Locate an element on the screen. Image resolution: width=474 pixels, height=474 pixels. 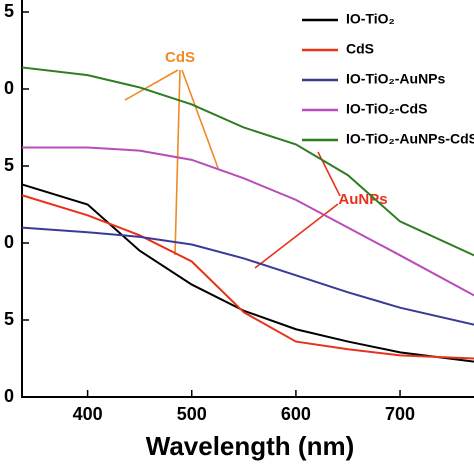
x-axis-label: Wavelength (nm) is located at coordinates (250, 446).